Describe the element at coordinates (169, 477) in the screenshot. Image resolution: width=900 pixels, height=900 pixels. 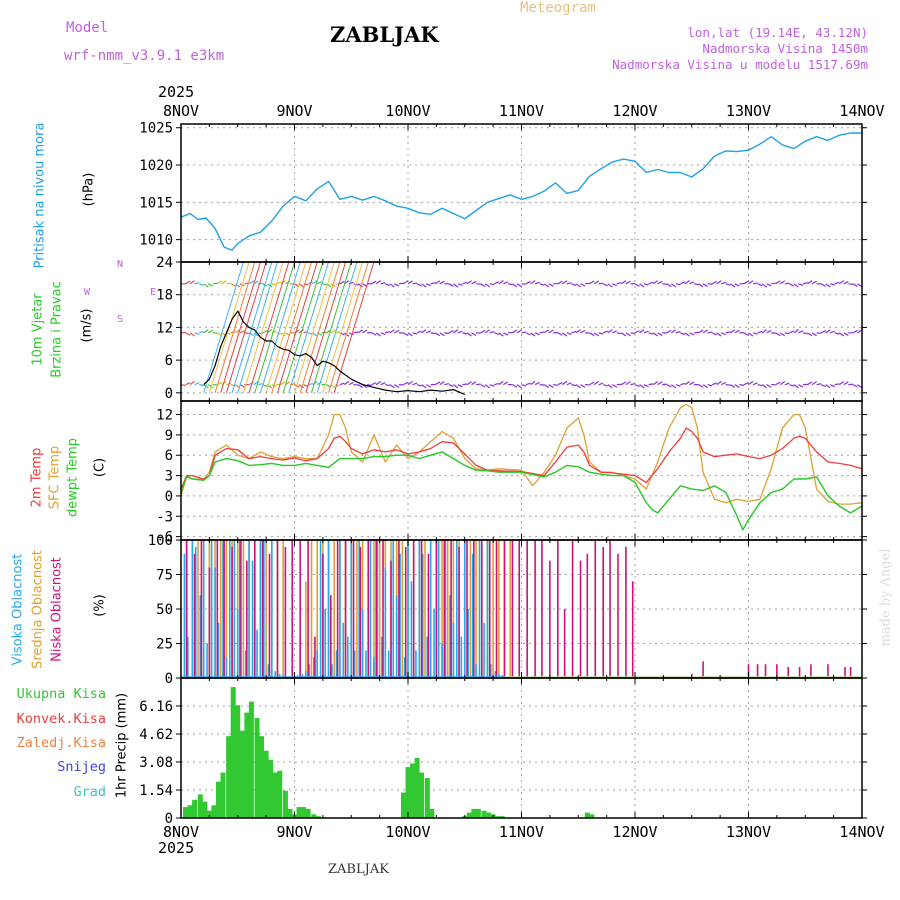
I see `y-tick-label: 3` at that location.